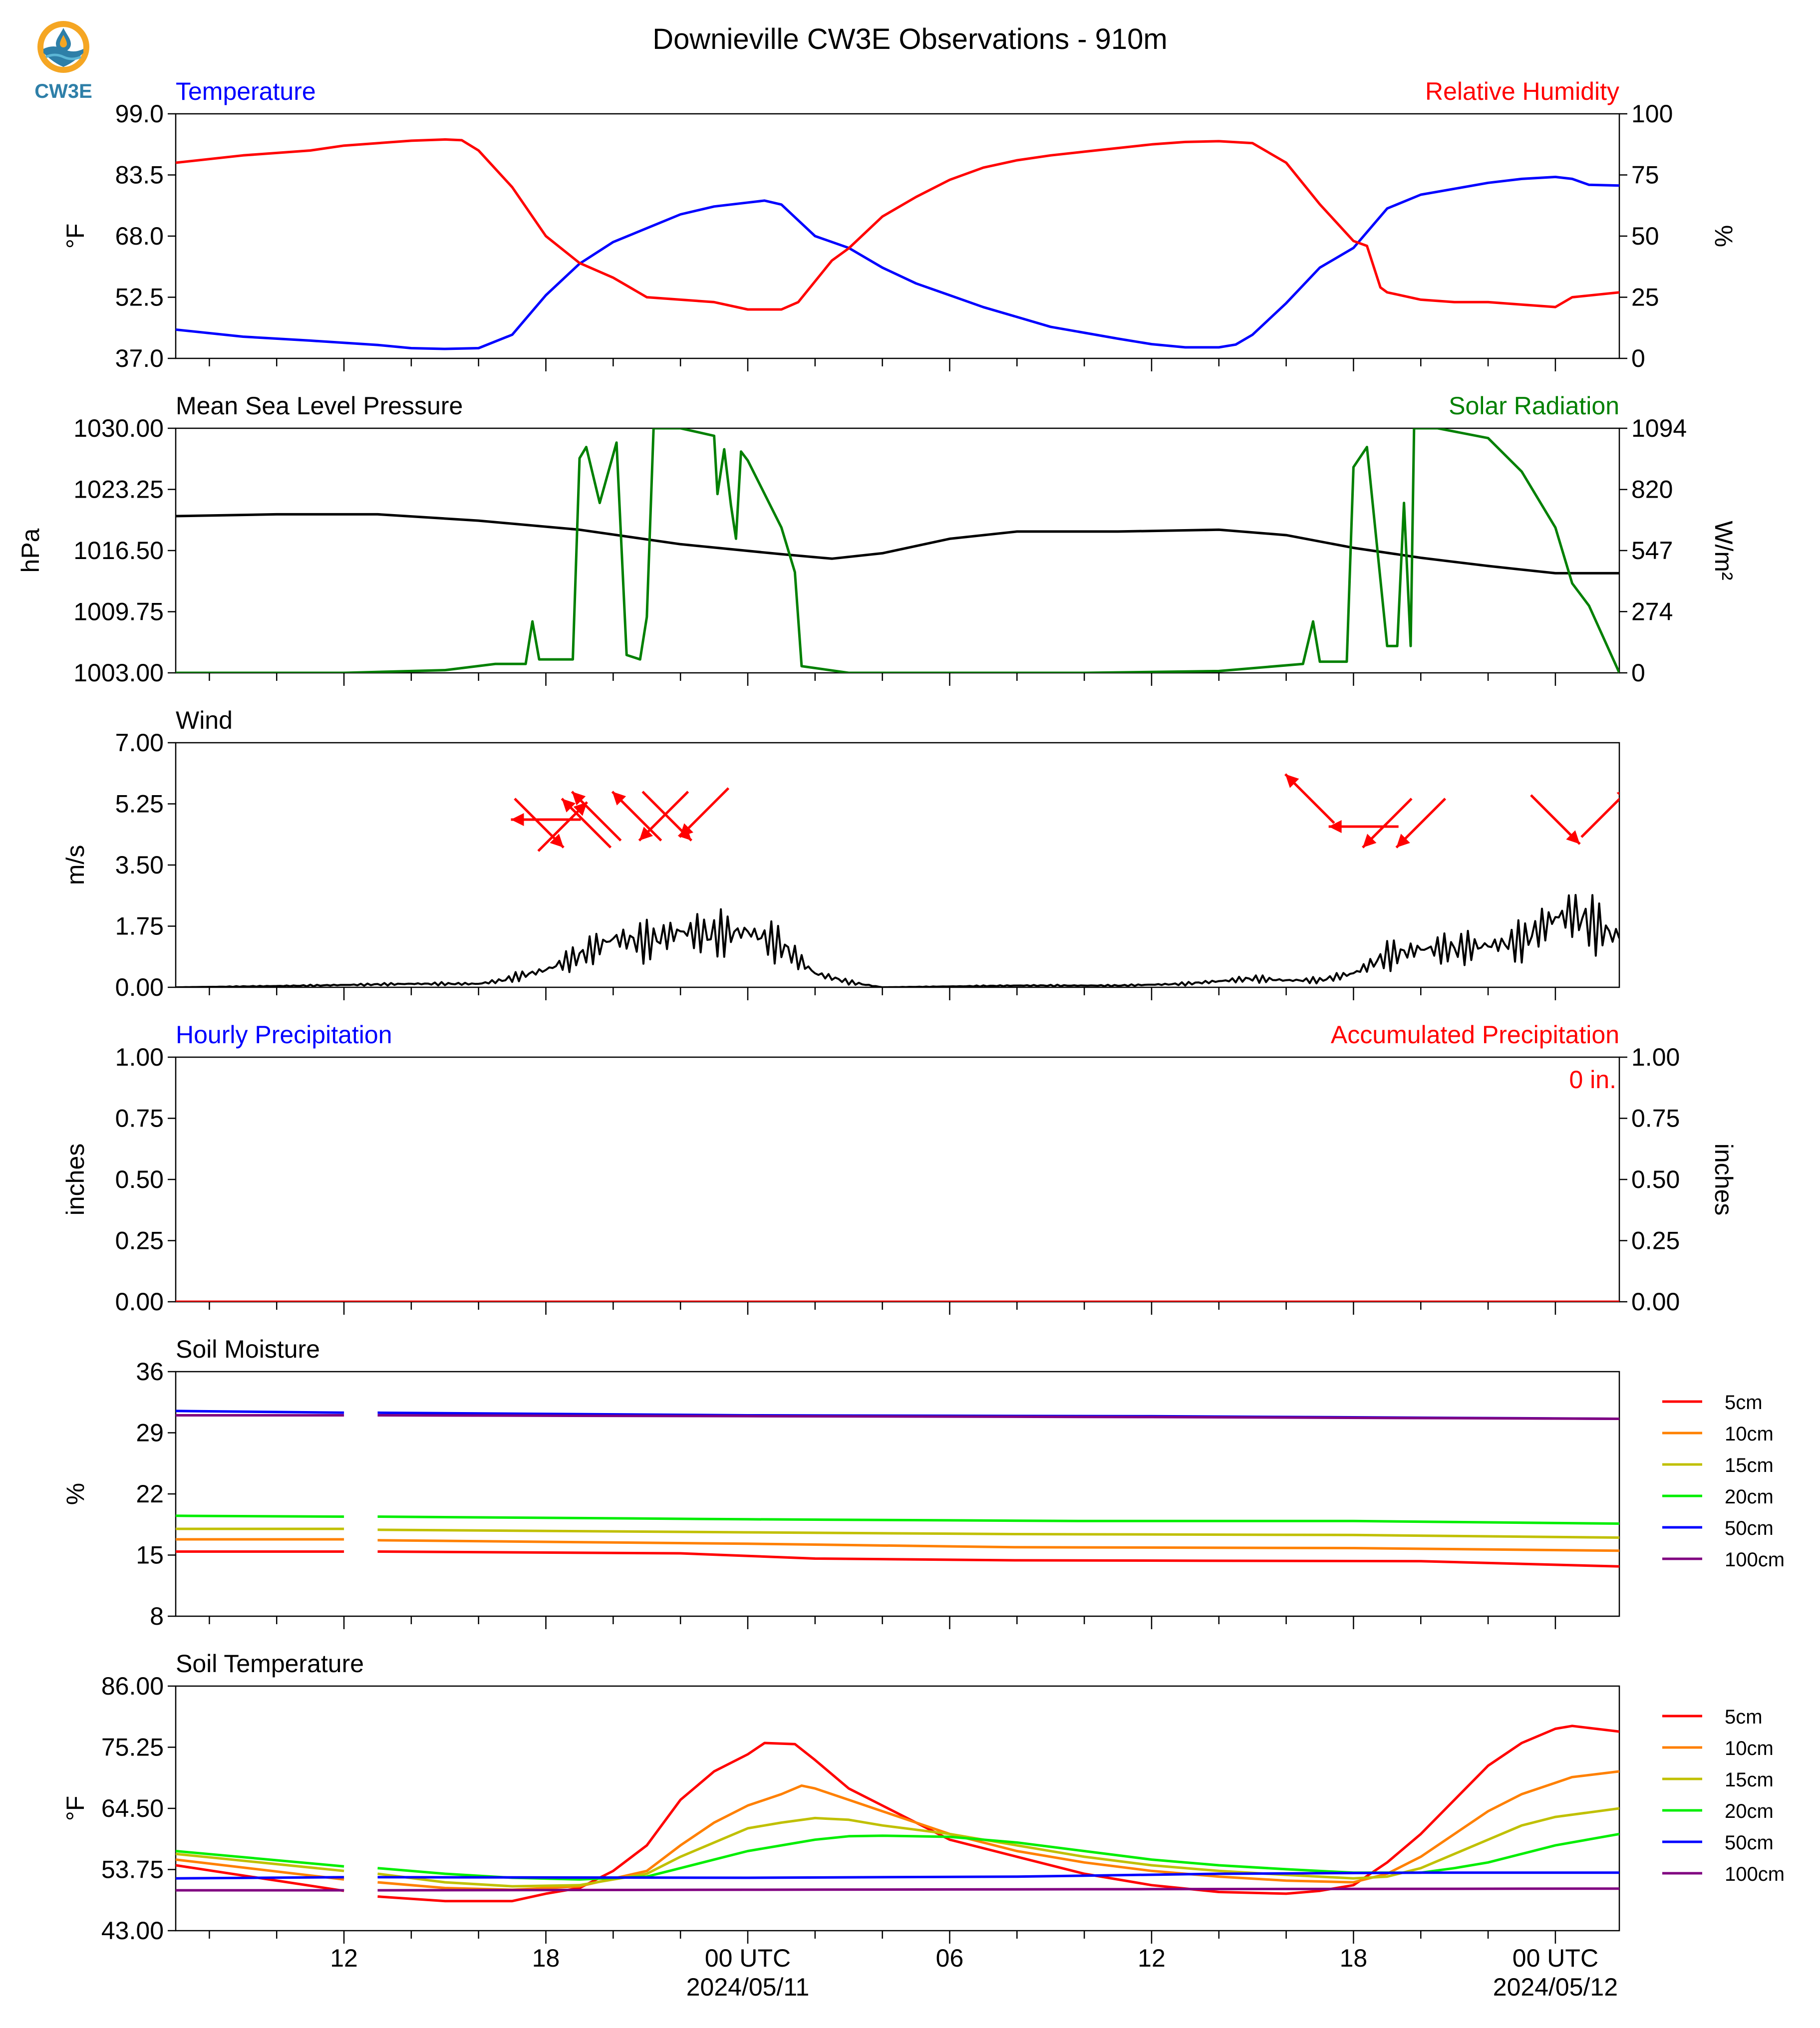 Image resolution: width=1820 pixels, height=2028 pixels. Describe the element at coordinates (1152, 1958) in the screenshot. I see `x-tick-label: 12` at that location.